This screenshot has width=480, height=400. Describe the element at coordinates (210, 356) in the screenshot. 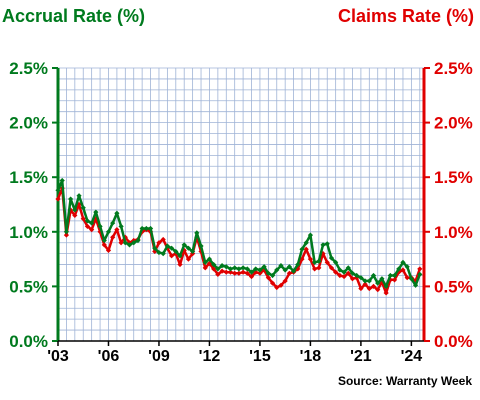

I see `x-tick-label: '12` at that location.